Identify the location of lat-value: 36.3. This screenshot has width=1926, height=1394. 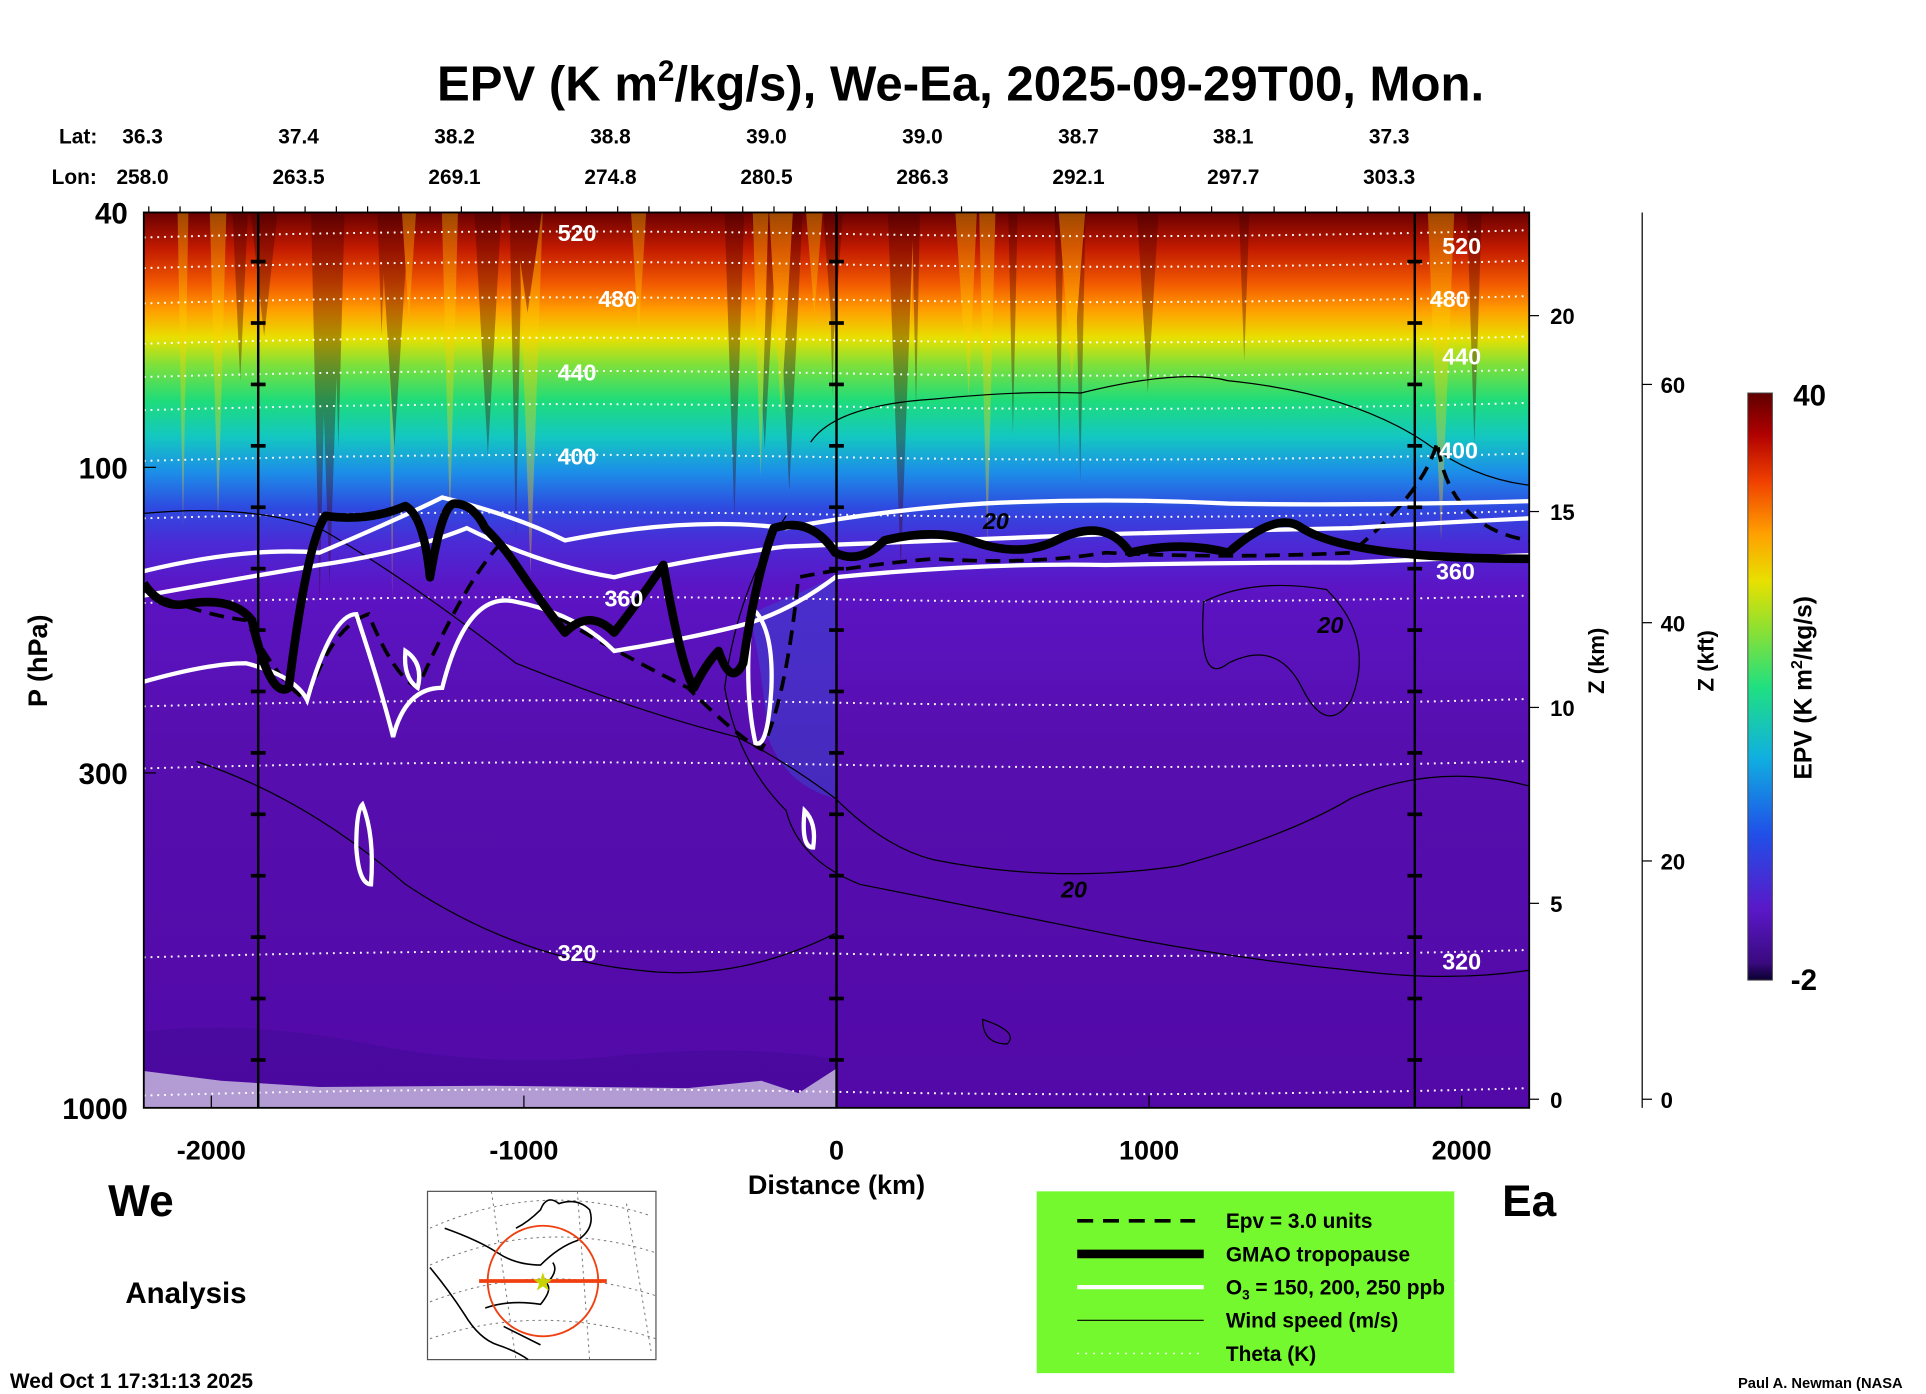
(142, 137).